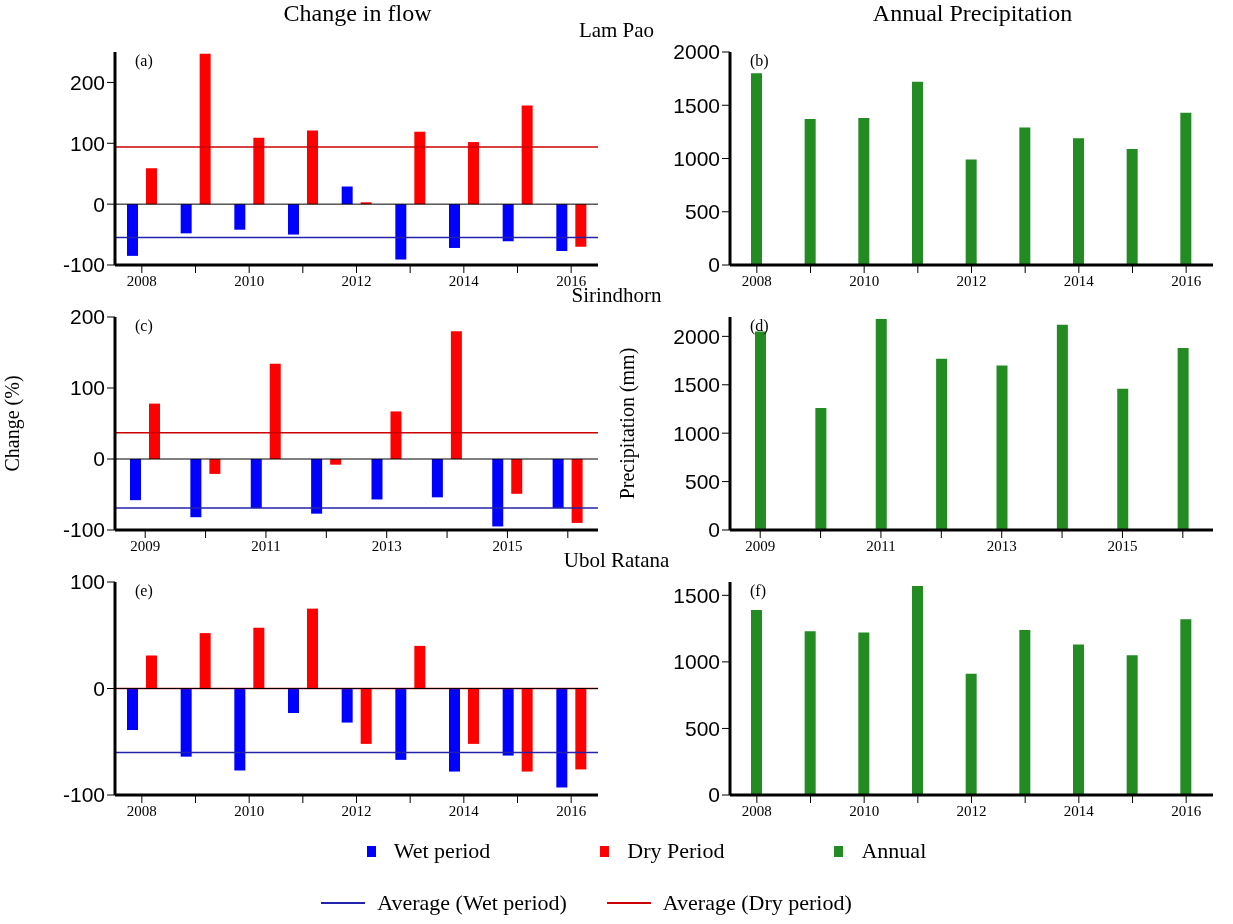  Describe the element at coordinates (676, 851) in the screenshot. I see `legend-label: Dry Period` at that location.